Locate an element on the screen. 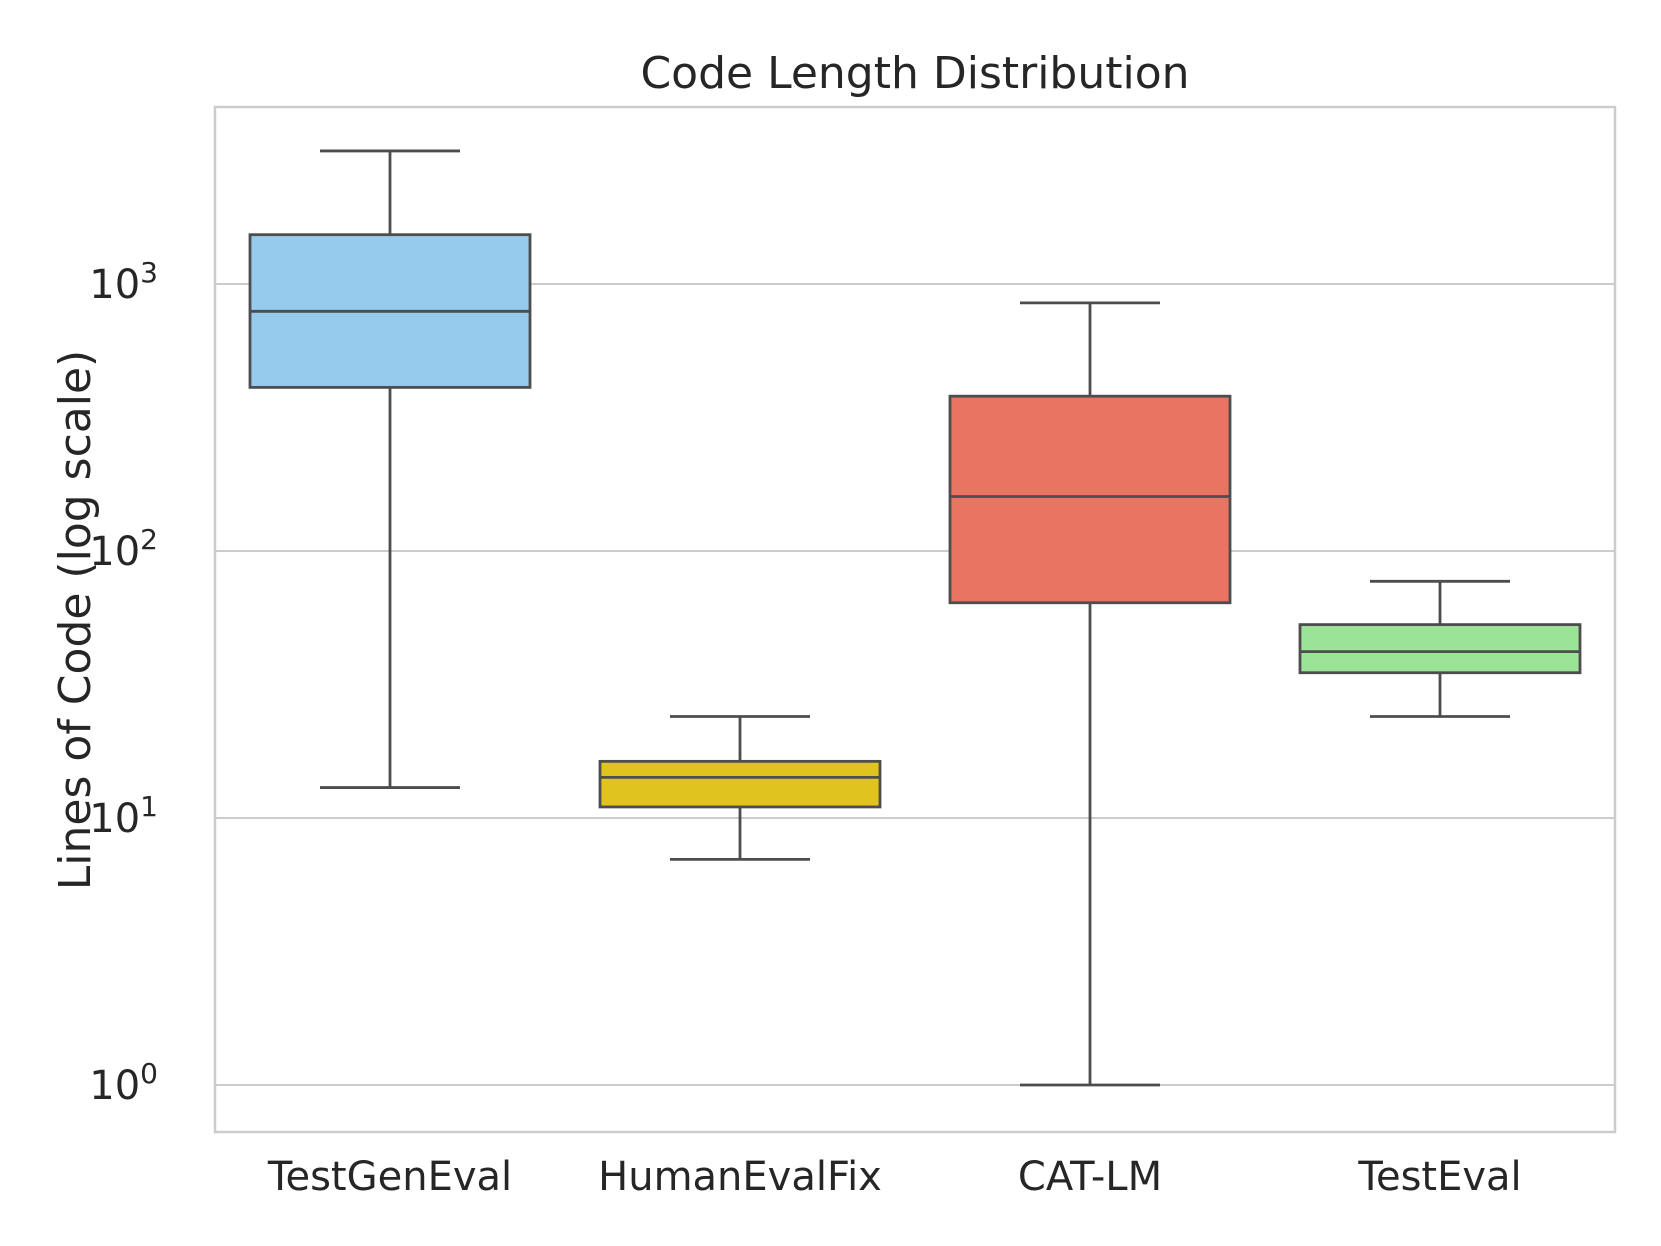 The image size is (1661, 1246). x-tick-label-0: TestGenEval is located at coordinates (389, 1177).